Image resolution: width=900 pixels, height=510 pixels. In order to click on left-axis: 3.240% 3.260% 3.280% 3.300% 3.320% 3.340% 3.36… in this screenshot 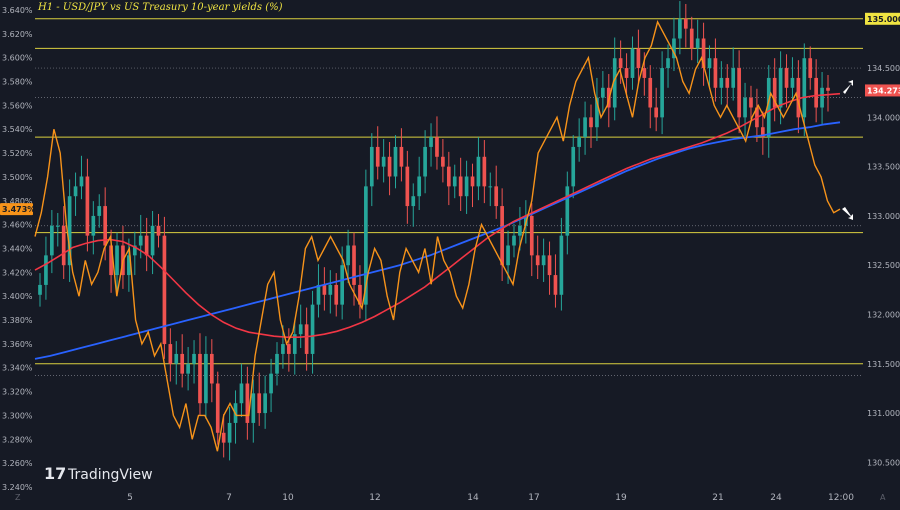, I will do `click(17, 249)`.